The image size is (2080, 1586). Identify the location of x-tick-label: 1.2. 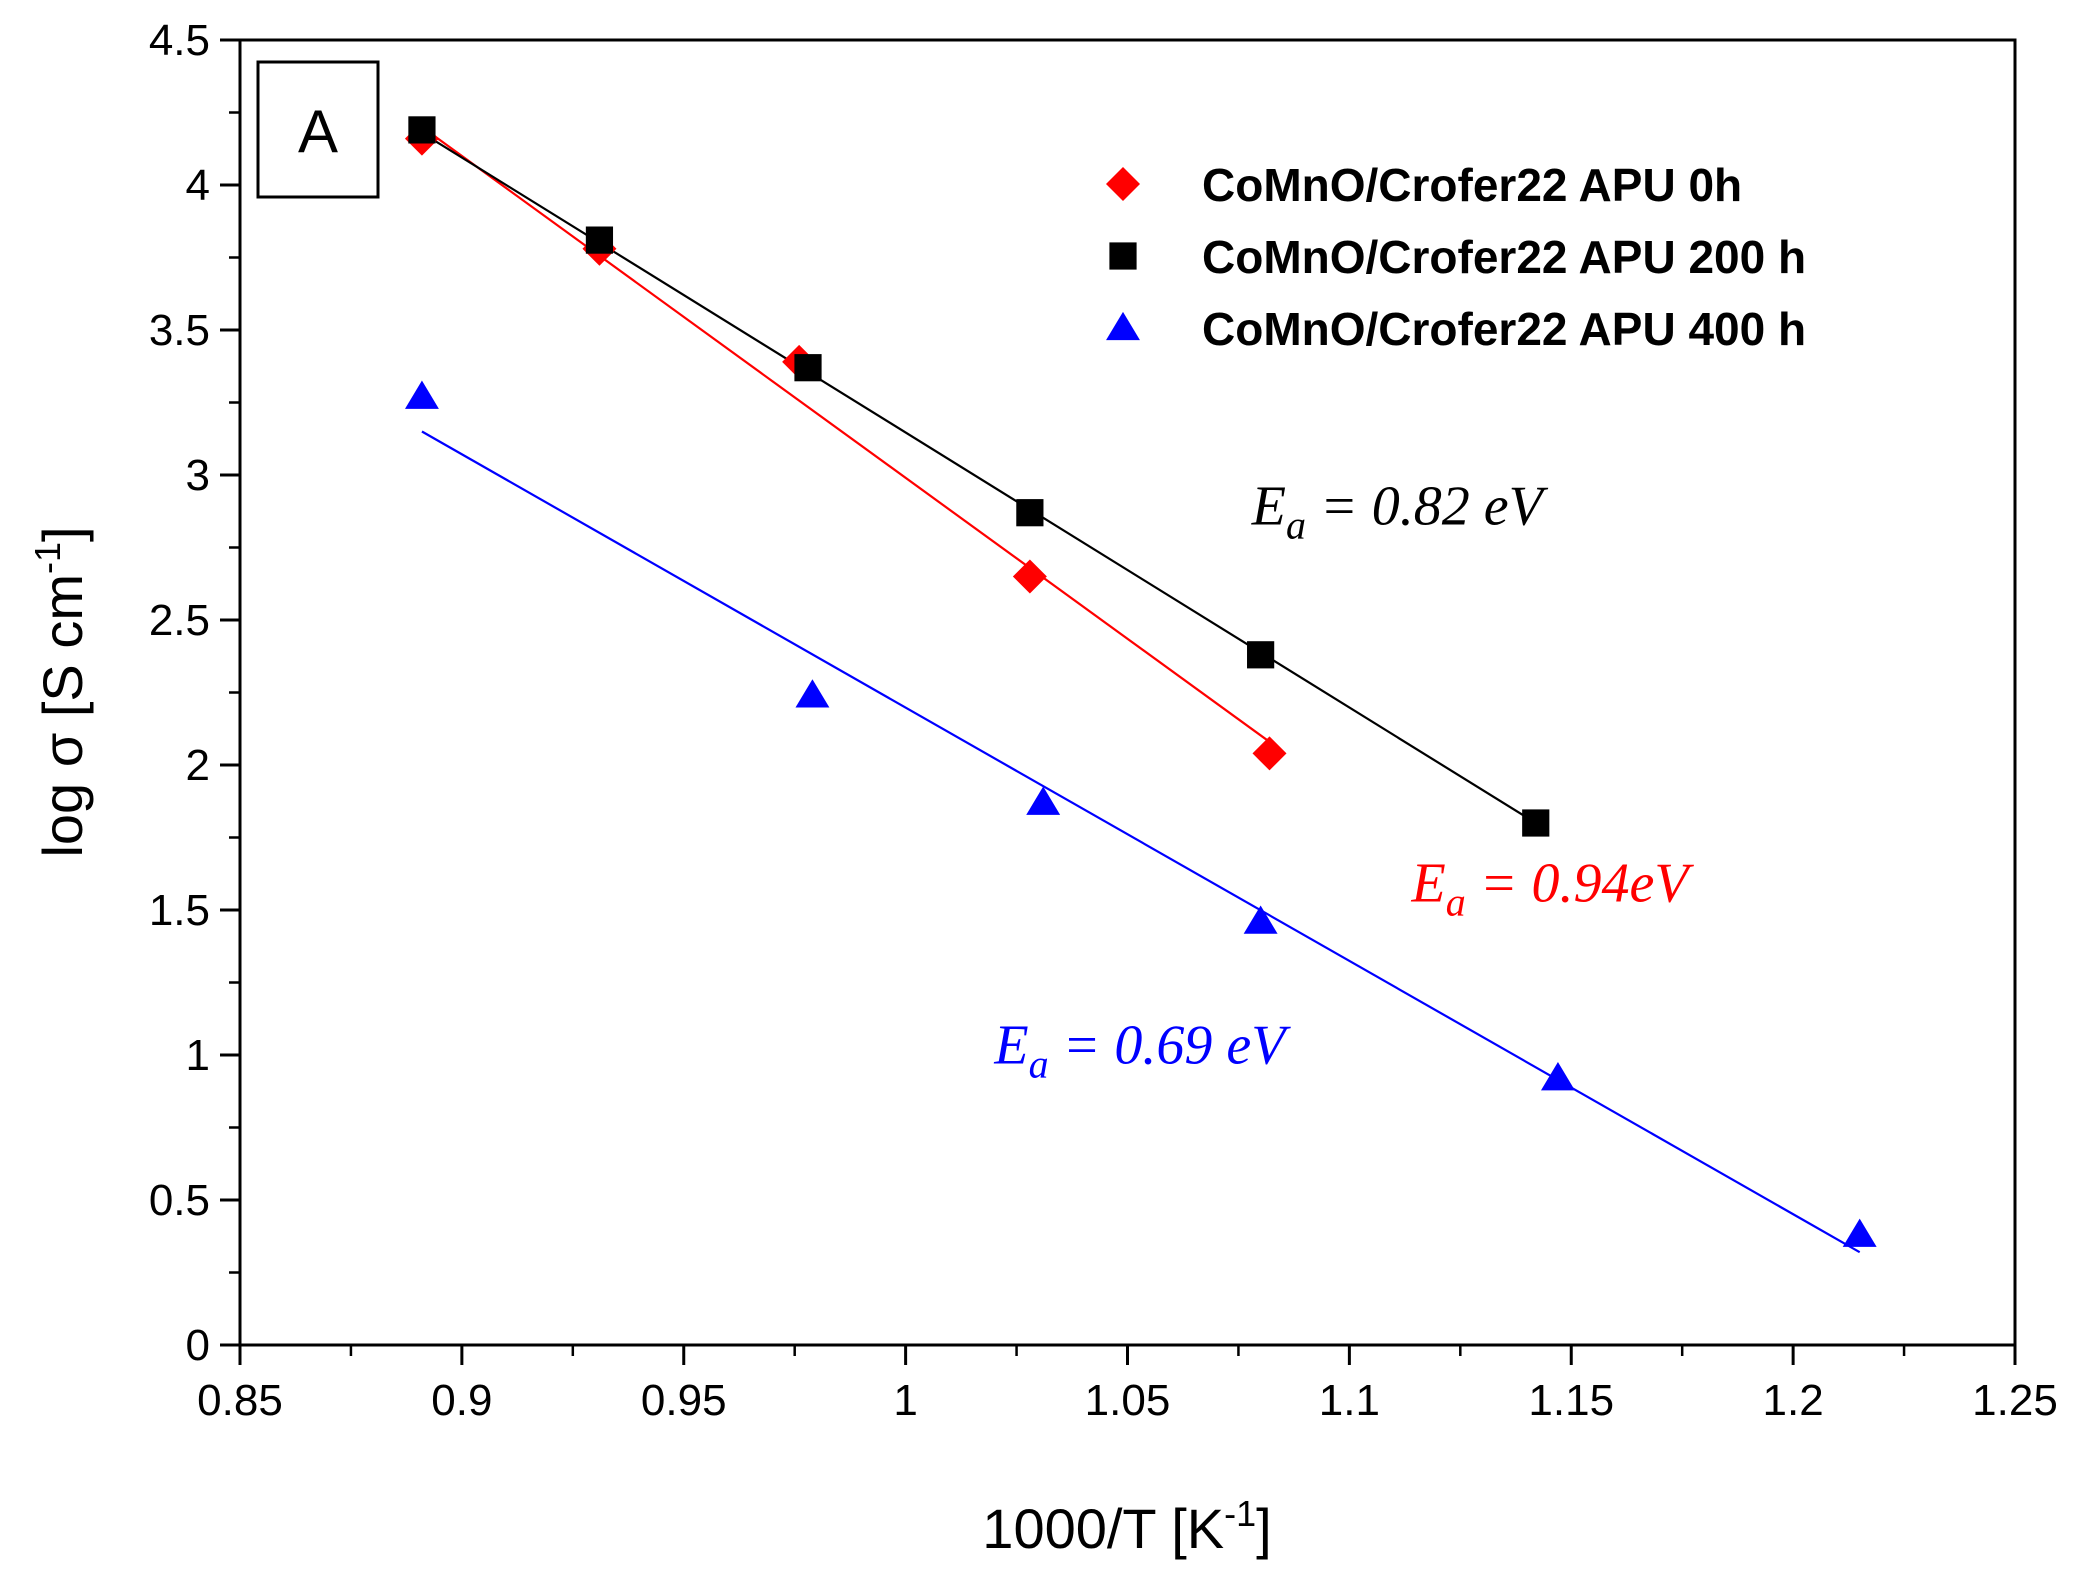
(1793, 1400).